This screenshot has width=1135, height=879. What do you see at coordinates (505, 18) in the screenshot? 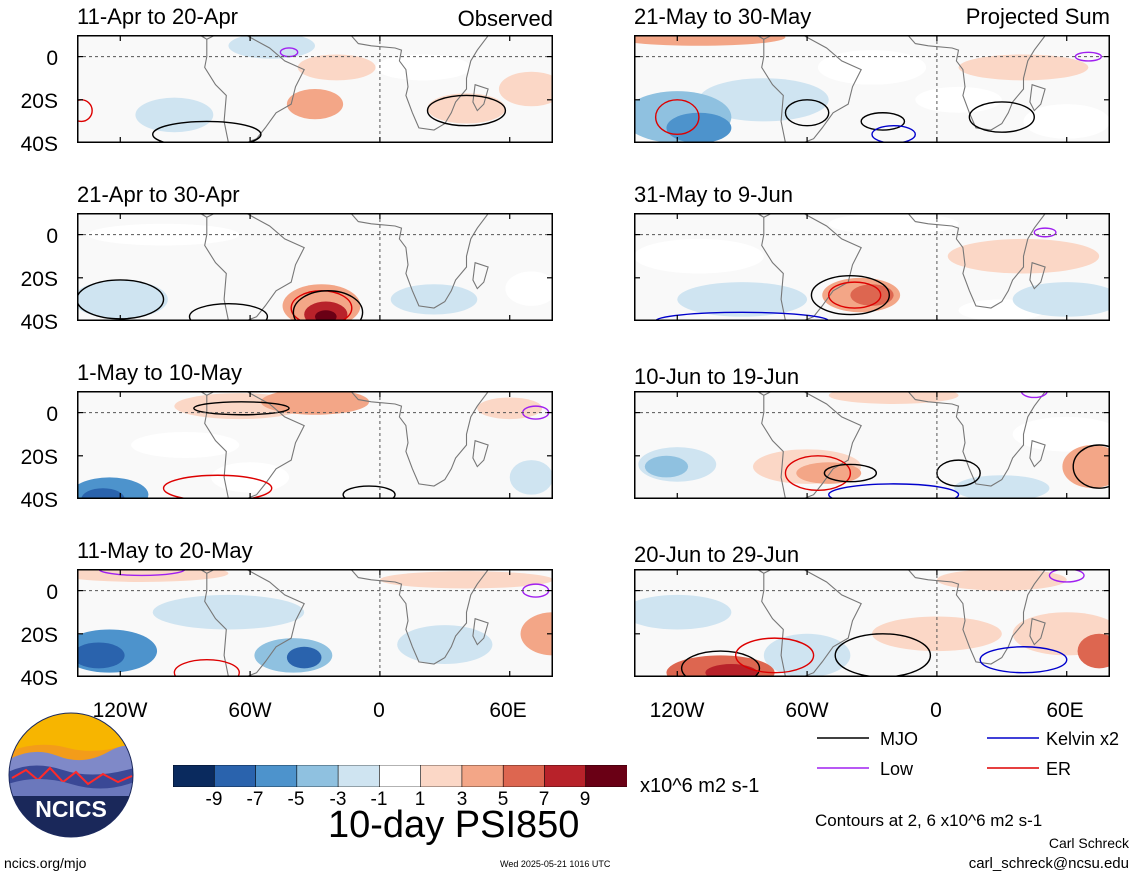
I see `observed-label: Observed` at bounding box center [505, 18].